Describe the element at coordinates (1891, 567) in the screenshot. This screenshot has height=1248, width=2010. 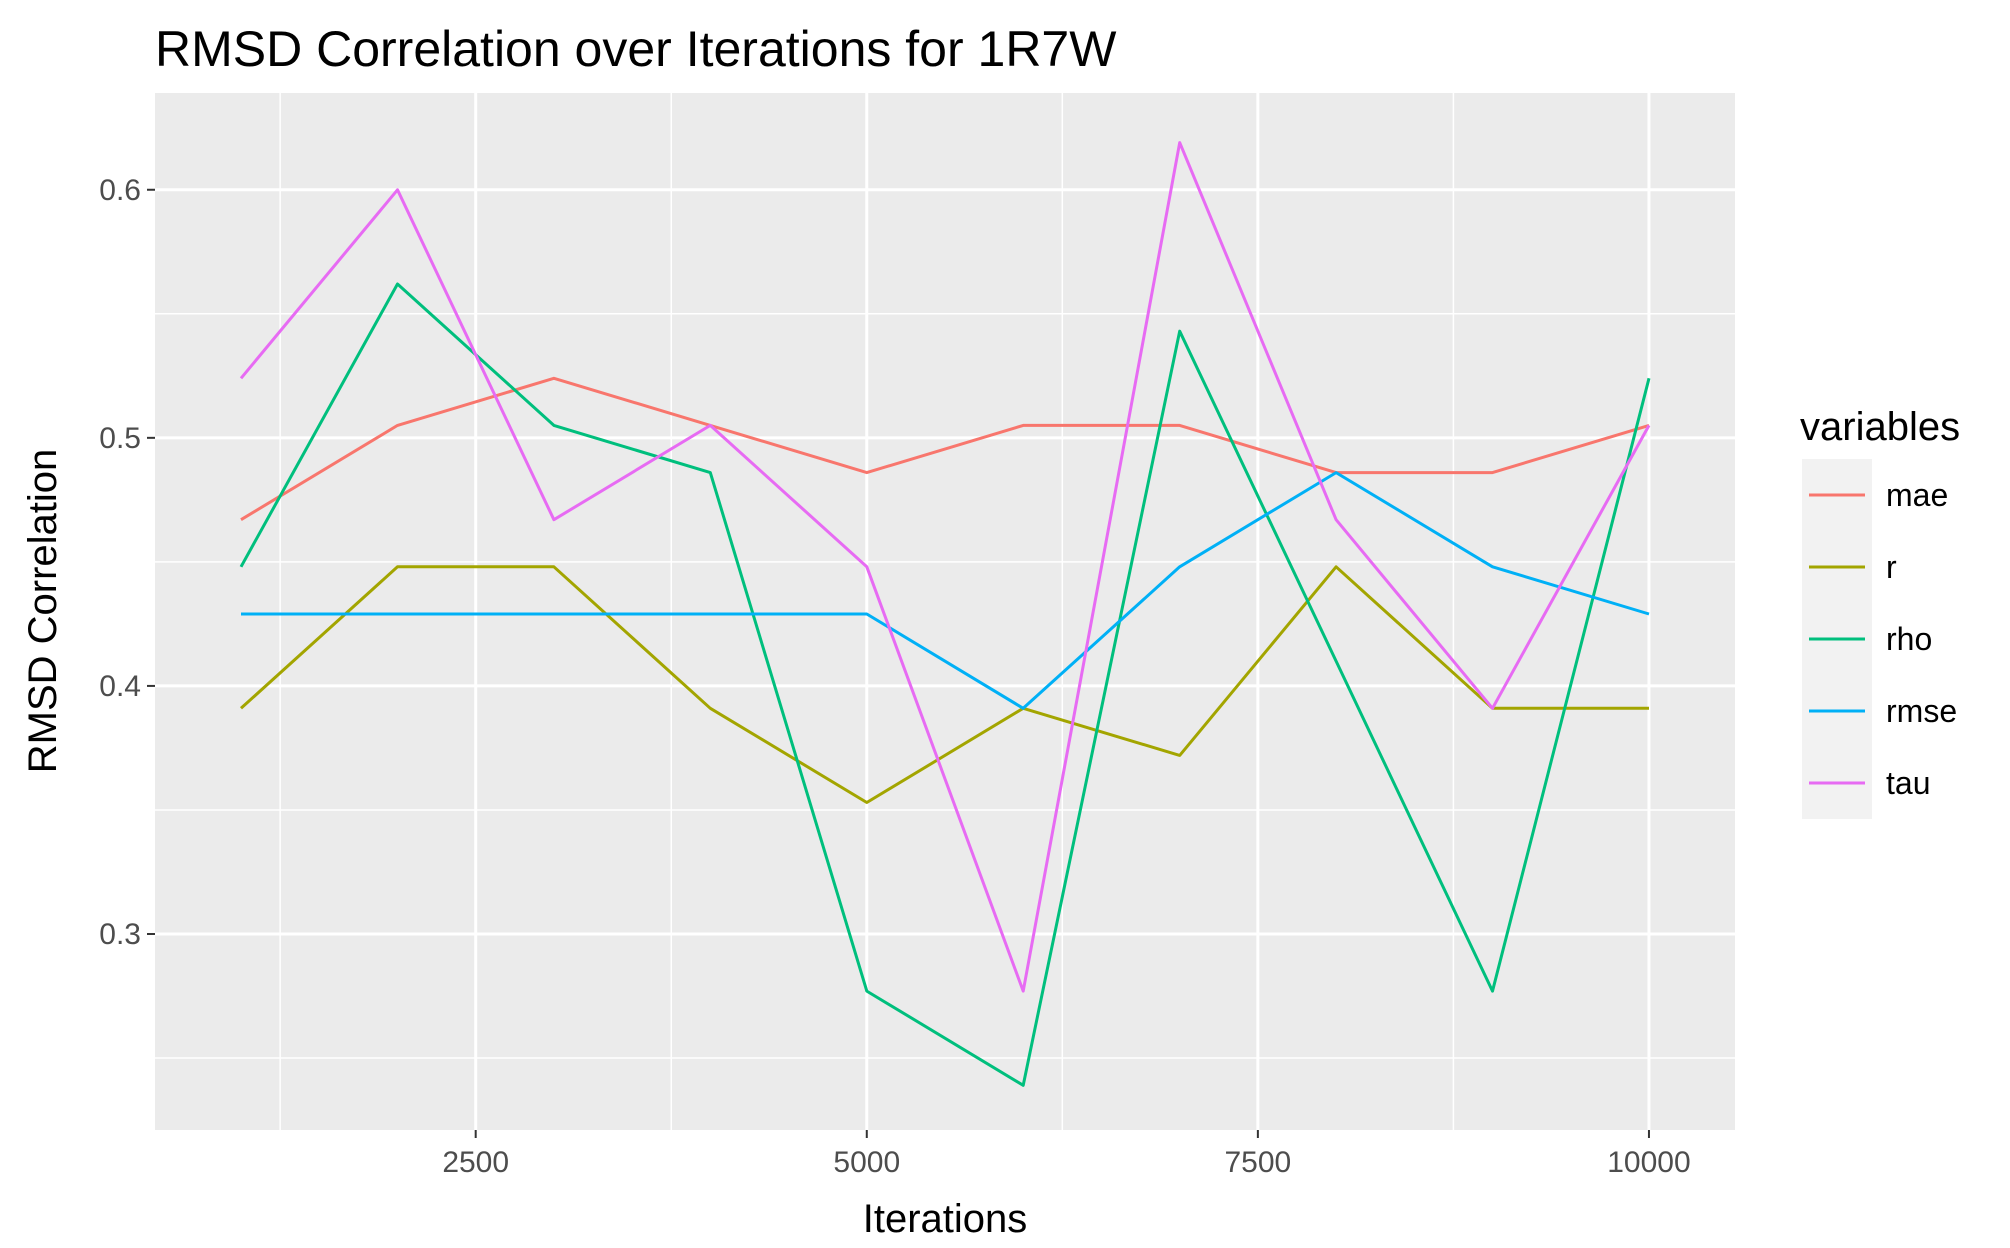
I see `legend-label-r: r` at that location.